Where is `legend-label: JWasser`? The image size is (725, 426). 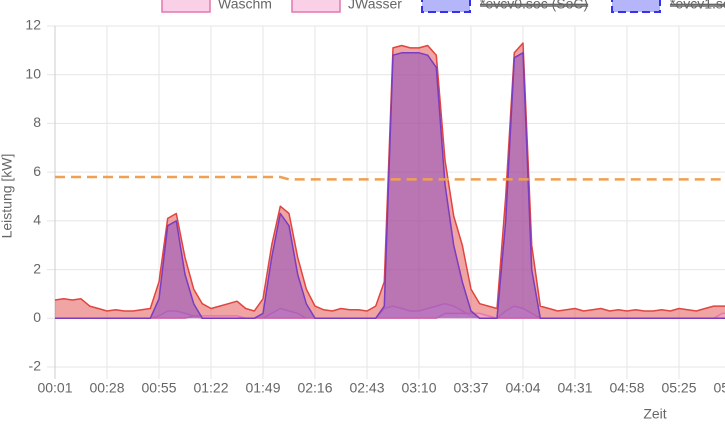
legend-label: JWasser is located at coordinates (375, 6).